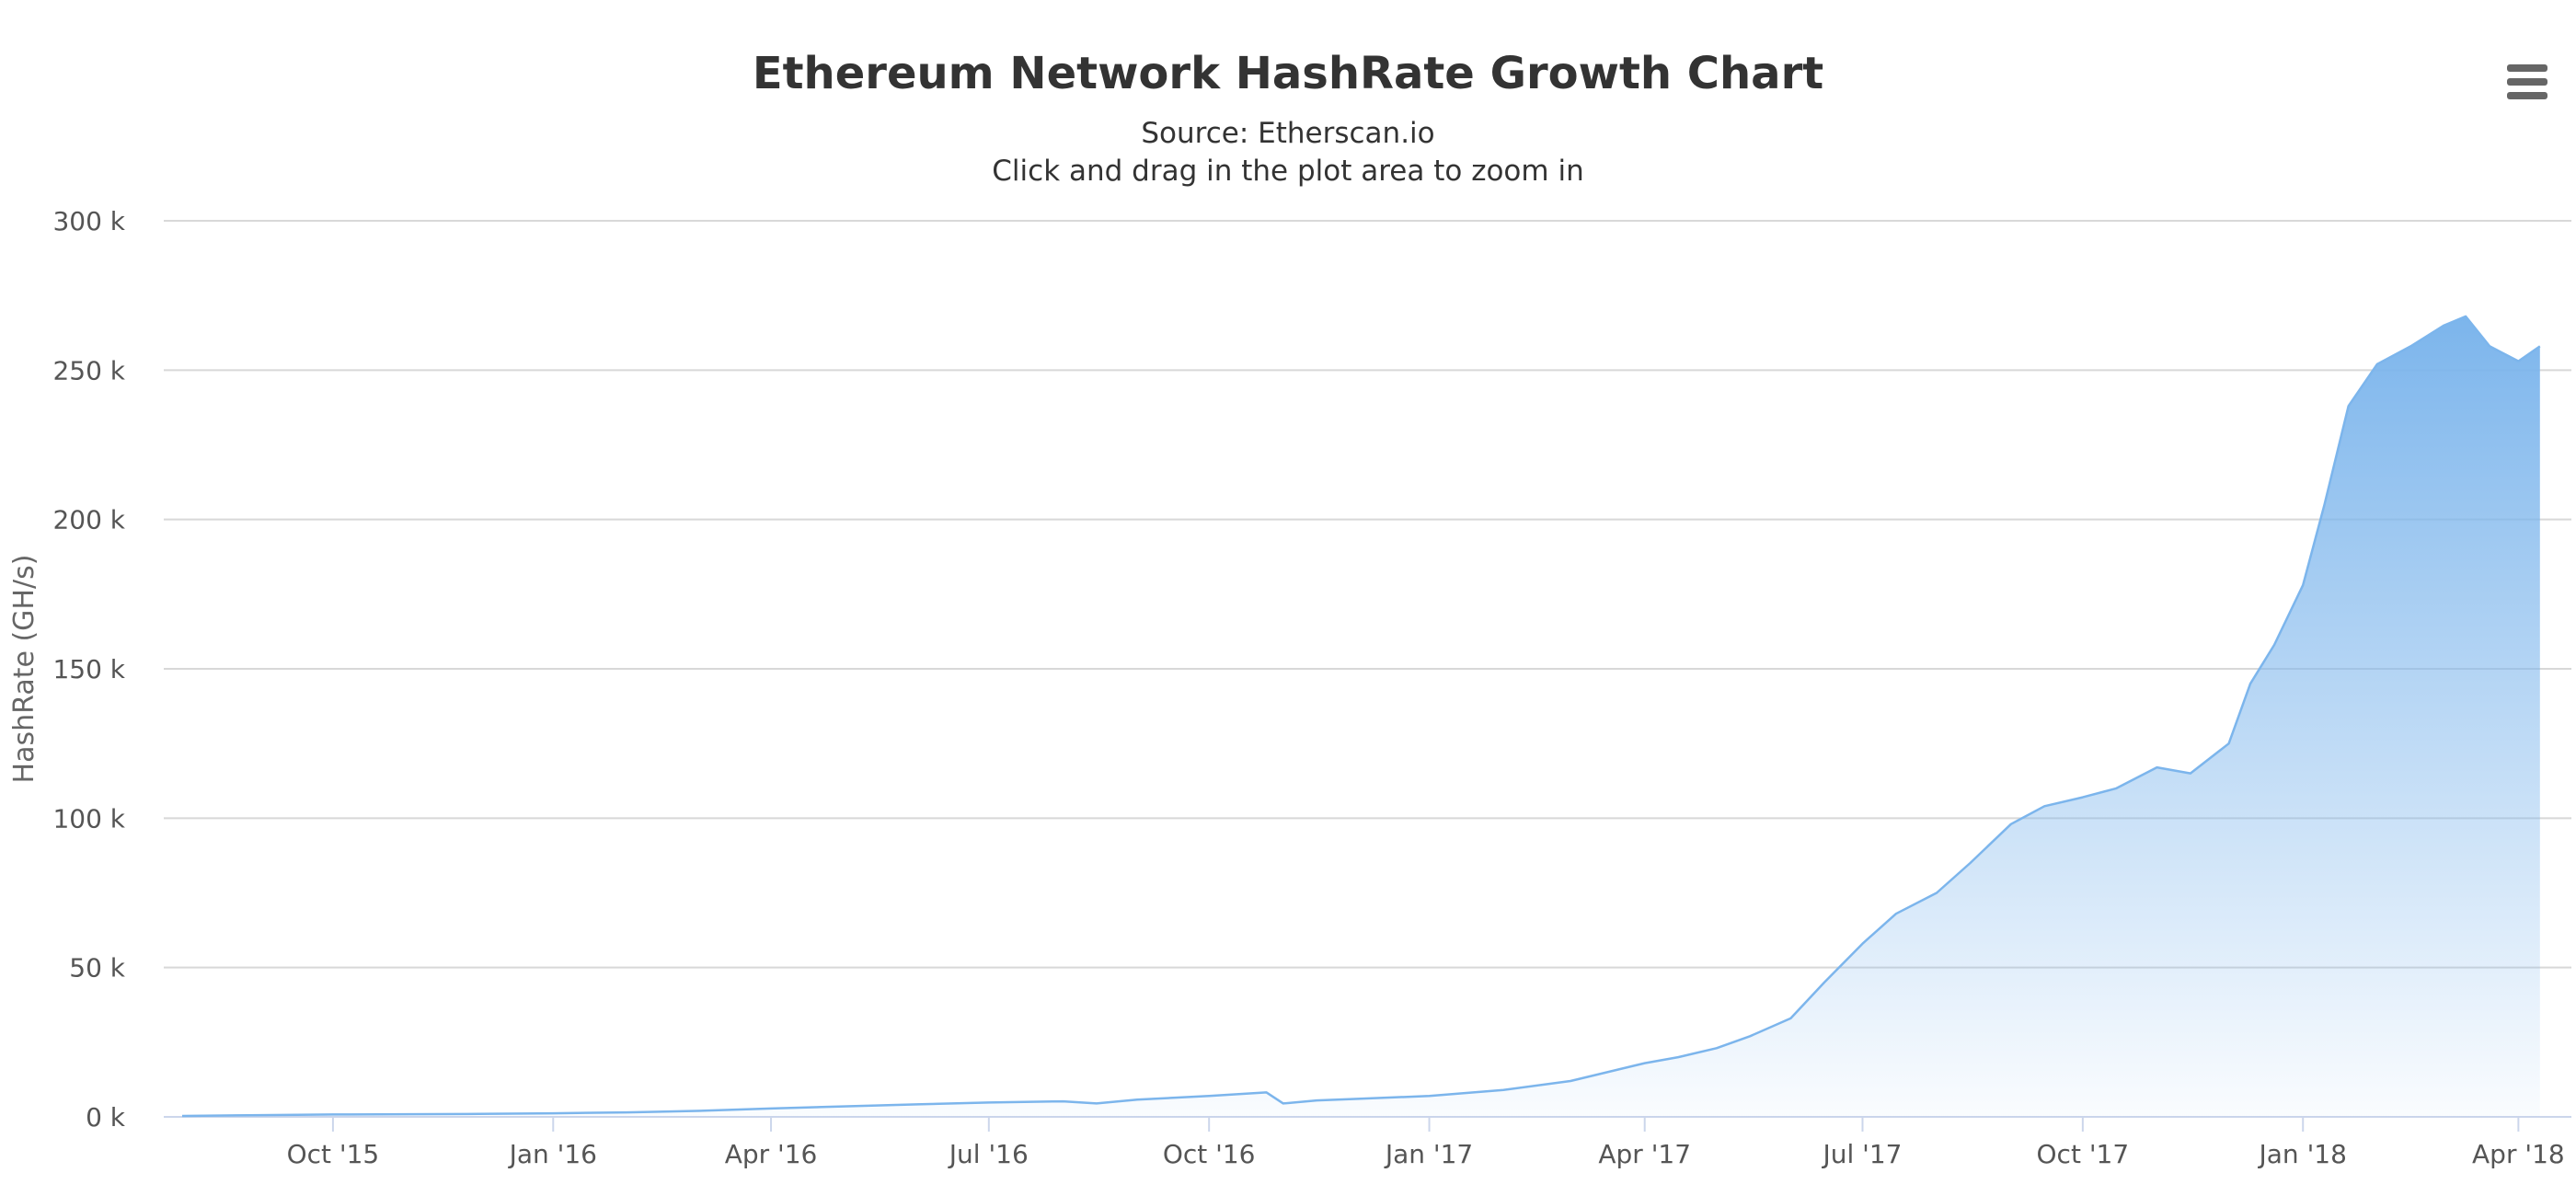 This screenshot has height=1196, width=2576. What do you see at coordinates (1861, 1154) in the screenshot?
I see `x-tick-label: Jul '17` at bounding box center [1861, 1154].